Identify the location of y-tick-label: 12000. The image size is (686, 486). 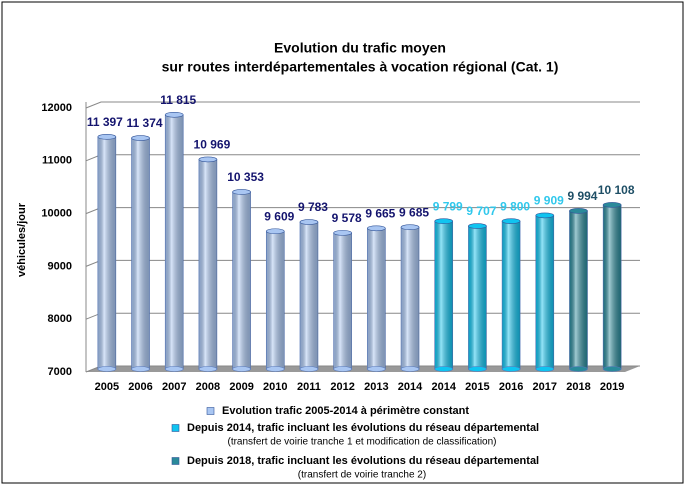
(56, 108).